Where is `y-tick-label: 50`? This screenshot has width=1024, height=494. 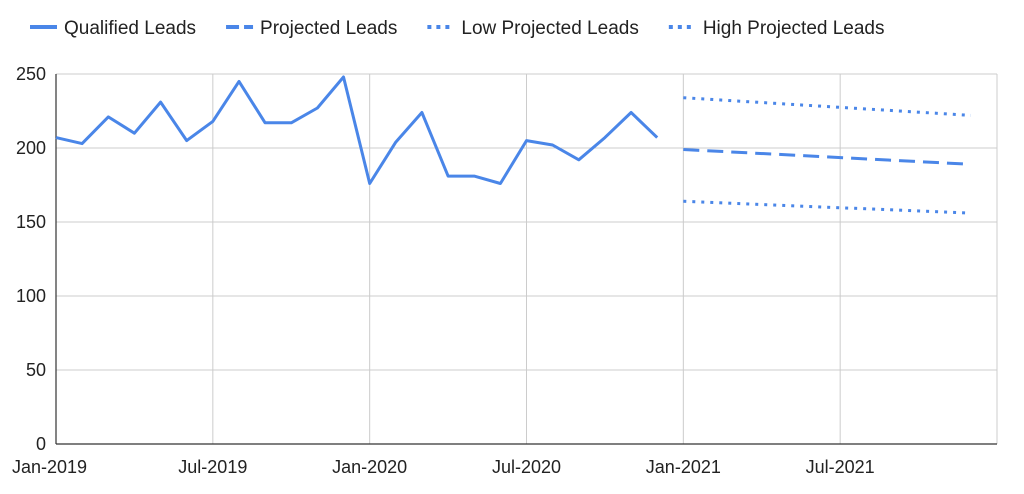
y-tick-label: 50 is located at coordinates (36, 370).